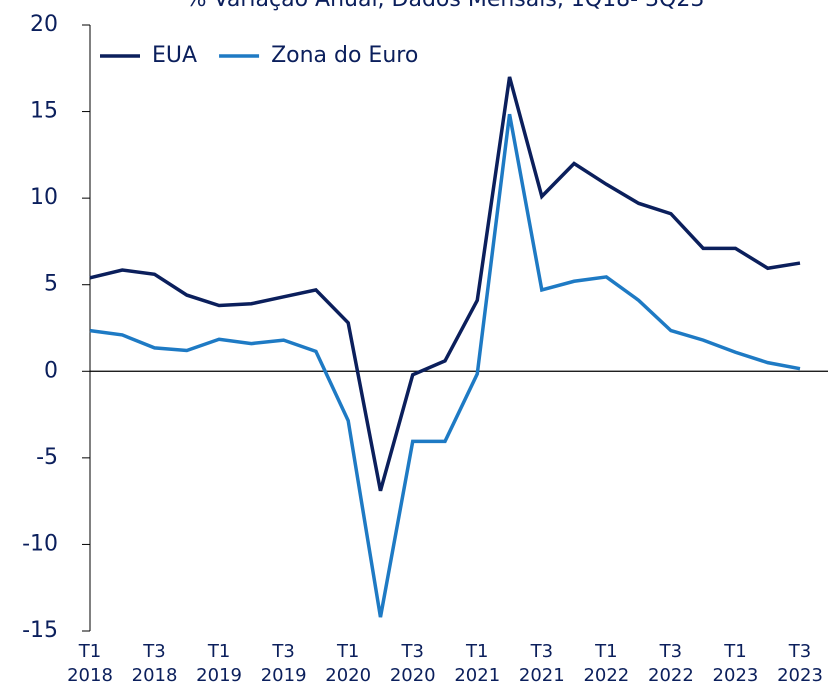 Image resolution: width=828 pixels, height=691 pixels. What do you see at coordinates (44, 111) in the screenshot?
I see `y-tick-label: 15` at bounding box center [44, 111].